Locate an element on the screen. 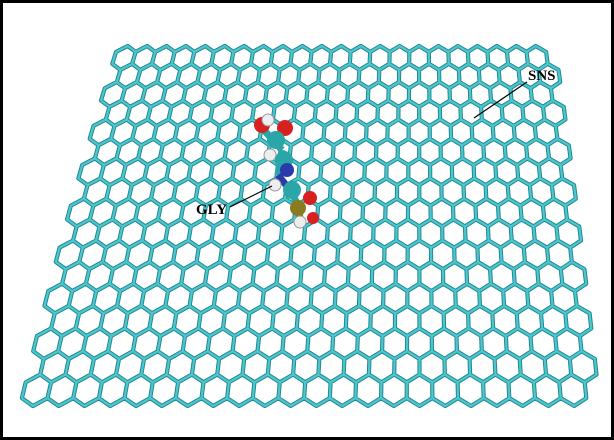 The height and width of the screenshot is (440, 614). molecule is located at coordinates (286, 171).